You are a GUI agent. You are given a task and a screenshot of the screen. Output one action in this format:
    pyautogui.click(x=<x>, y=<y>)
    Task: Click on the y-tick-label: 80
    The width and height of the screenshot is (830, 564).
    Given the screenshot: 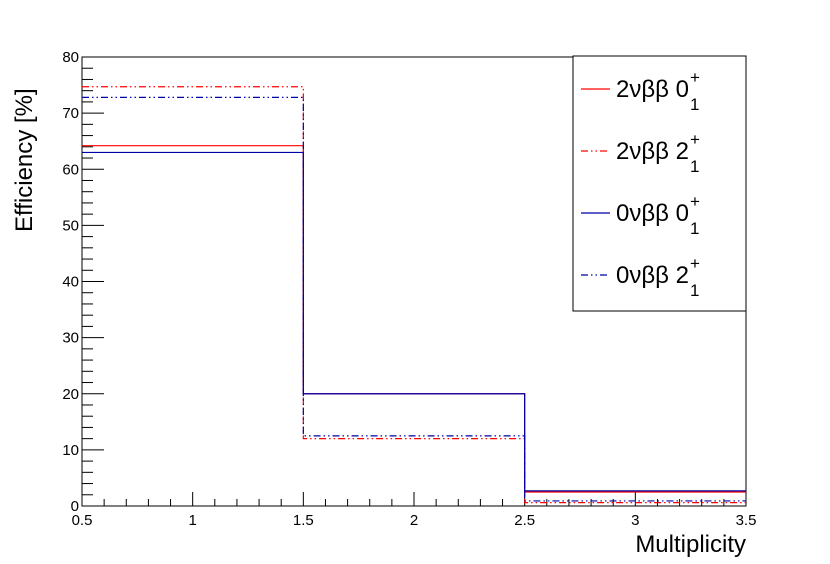 What is the action you would take?
    pyautogui.click(x=70, y=57)
    